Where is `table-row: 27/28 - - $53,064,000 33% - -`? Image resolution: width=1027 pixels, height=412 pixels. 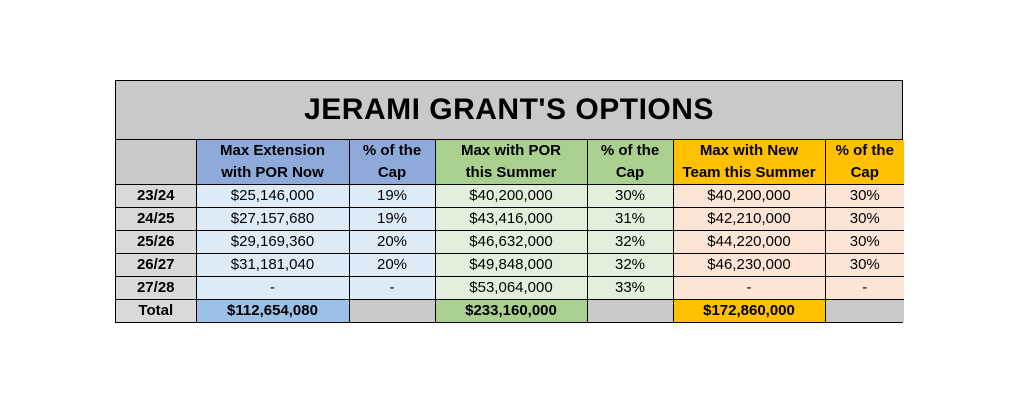
table-row: 27/28 - - $53,064,000 33% - - is located at coordinates (510, 288).